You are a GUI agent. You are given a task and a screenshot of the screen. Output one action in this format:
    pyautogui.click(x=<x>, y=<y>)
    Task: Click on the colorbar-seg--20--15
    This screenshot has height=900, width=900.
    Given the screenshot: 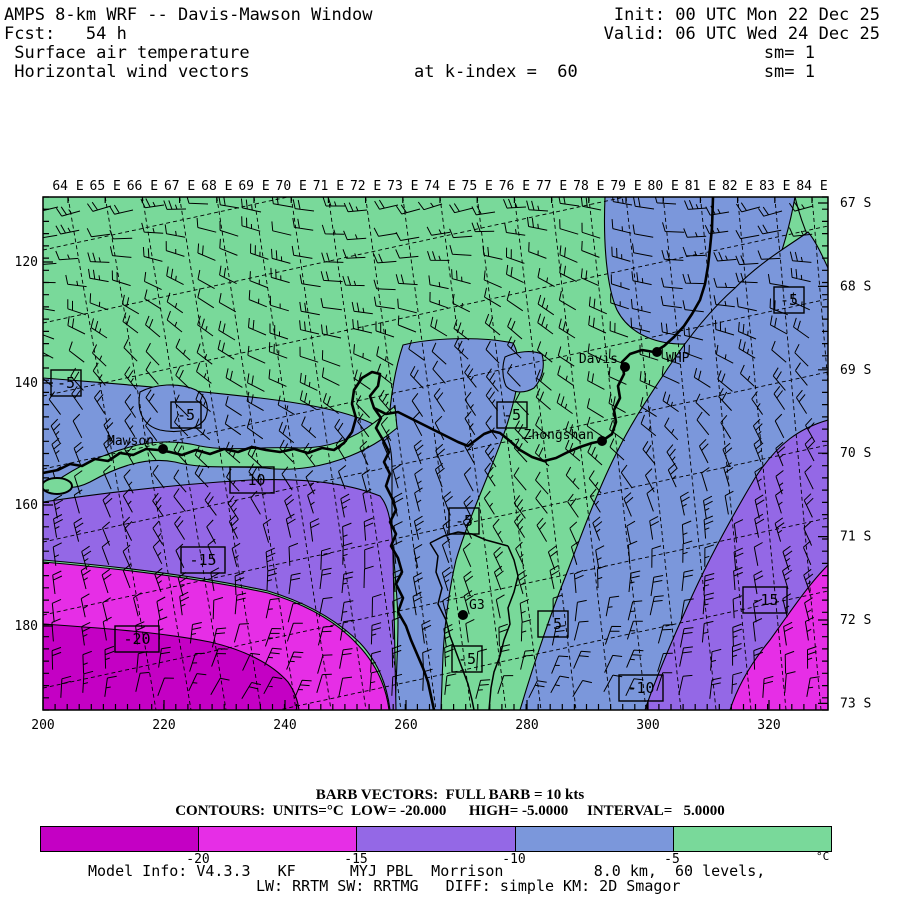 What is the action you would take?
    pyautogui.click(x=278, y=839)
    